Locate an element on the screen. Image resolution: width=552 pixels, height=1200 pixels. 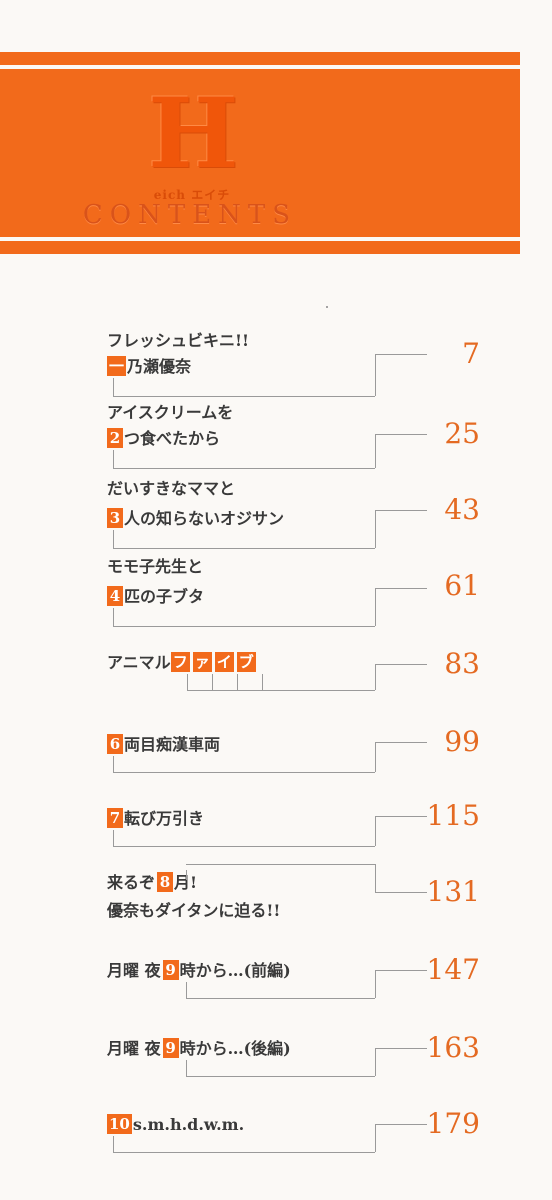
page-number: 115 is located at coordinates (453, 815).